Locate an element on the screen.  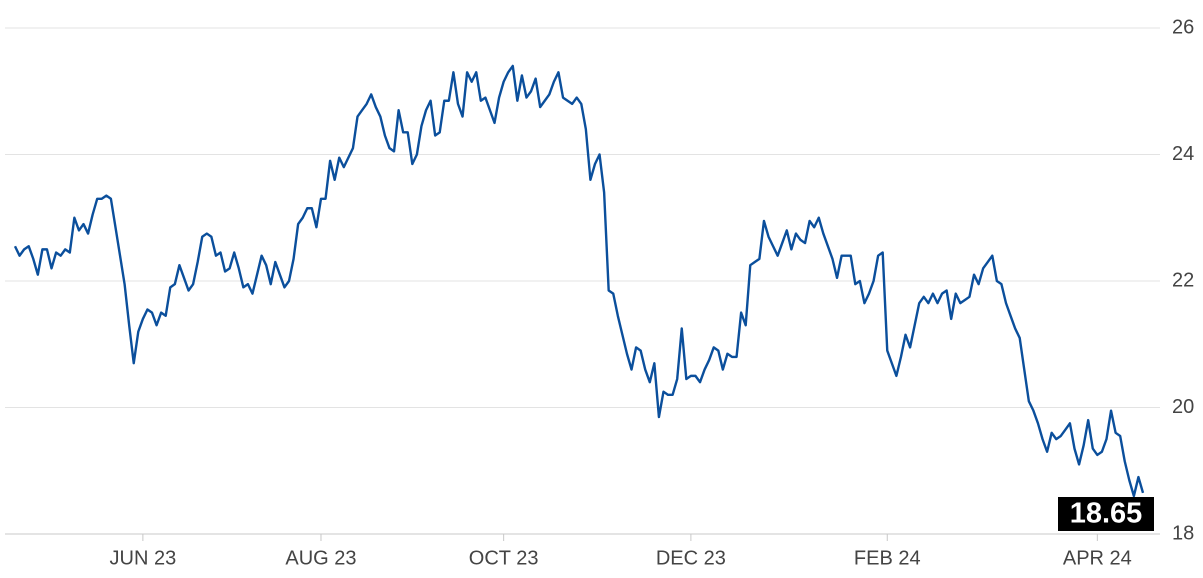
y-tick-label: 20 is located at coordinates (1183, 407).